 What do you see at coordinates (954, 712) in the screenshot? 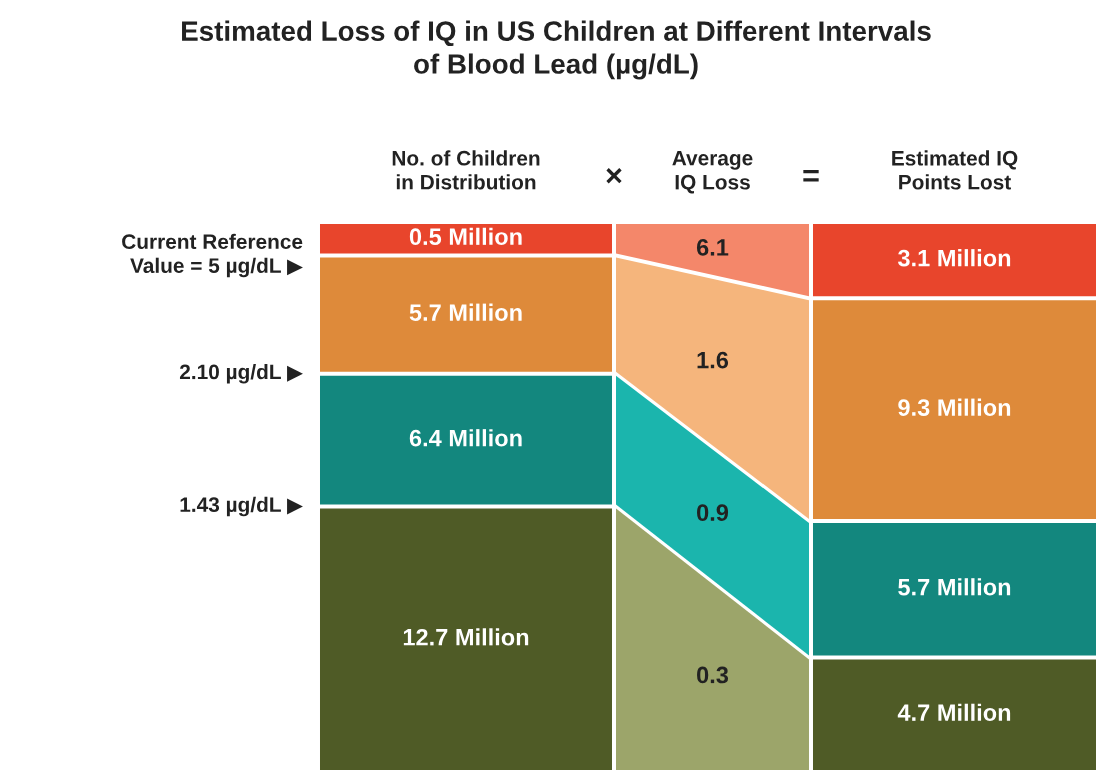
I see `data-label: 4.7 Million` at bounding box center [954, 712].